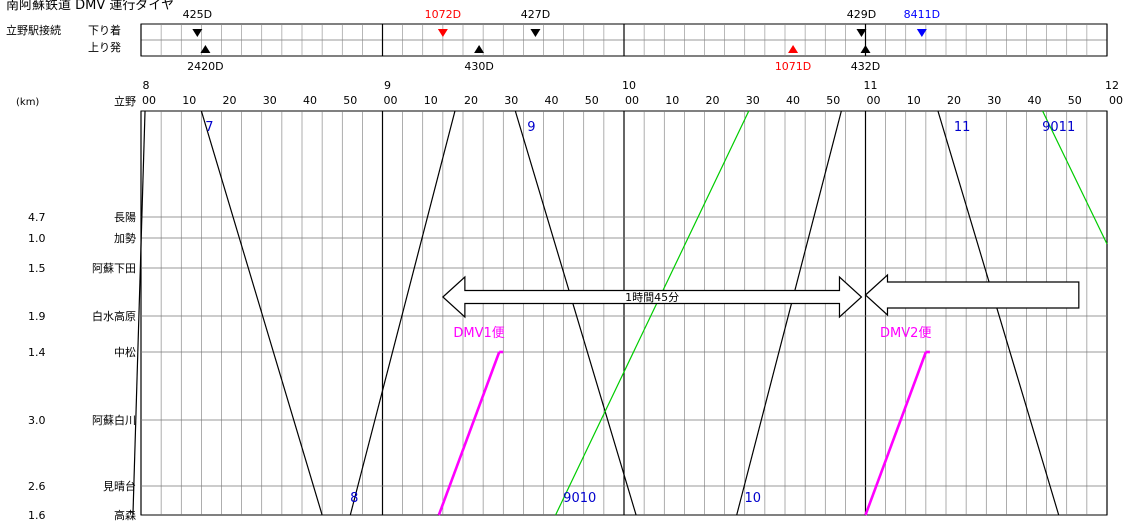  What do you see at coordinates (972, 295) in the screenshot?
I see `left-arrow` at bounding box center [972, 295].